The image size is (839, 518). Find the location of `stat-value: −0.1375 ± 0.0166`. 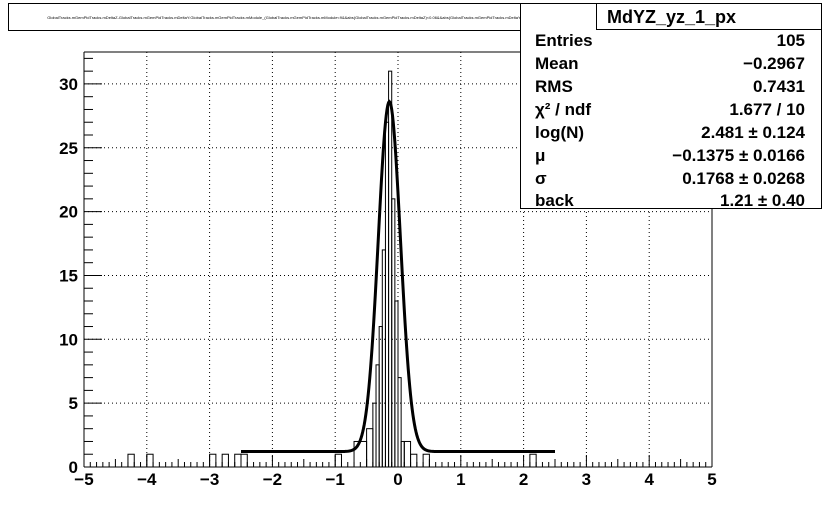

stat-value: −0.1375 ± 0.0166 is located at coordinates (738, 155).